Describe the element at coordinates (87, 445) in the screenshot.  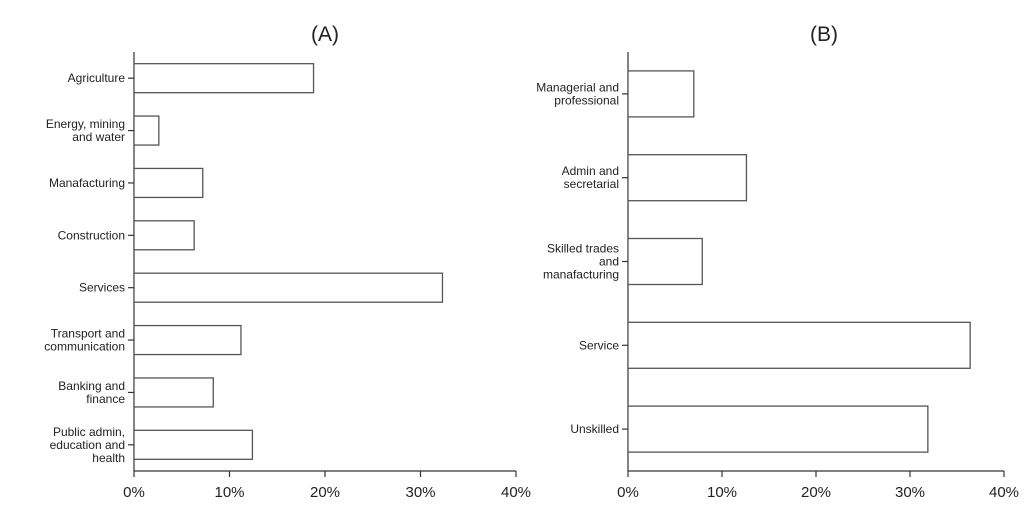
I see `panel-a-category-label: Public admin, education and health` at that location.